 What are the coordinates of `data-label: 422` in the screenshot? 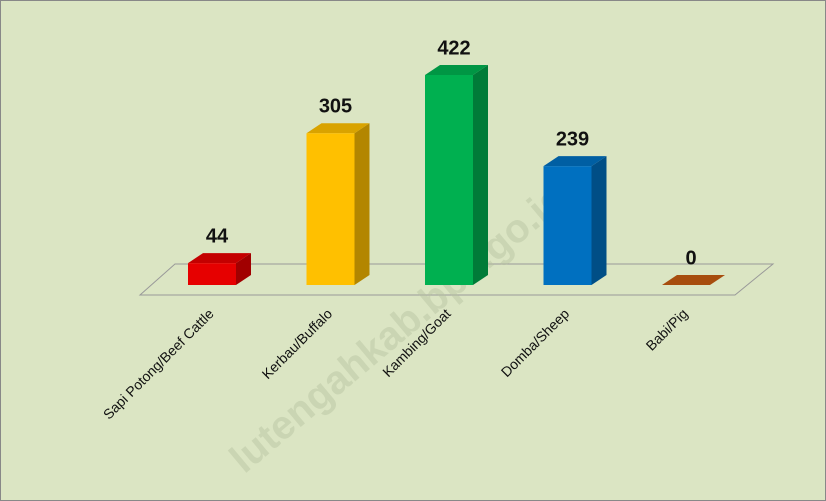 It's located at (453, 48).